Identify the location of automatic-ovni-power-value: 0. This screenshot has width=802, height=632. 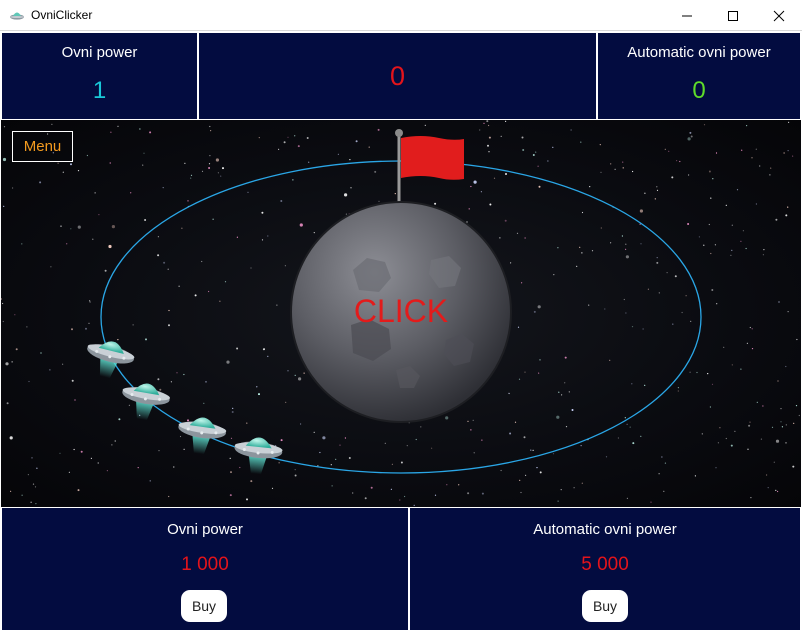
(699, 90).